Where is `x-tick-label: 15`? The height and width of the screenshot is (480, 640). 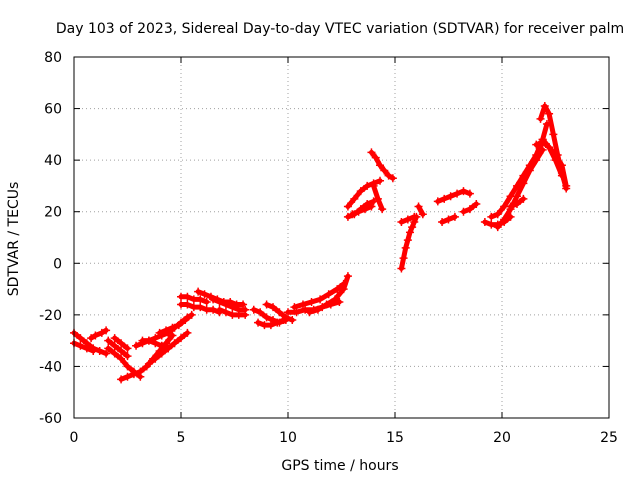
x-tick-label: 15 is located at coordinates (395, 438).